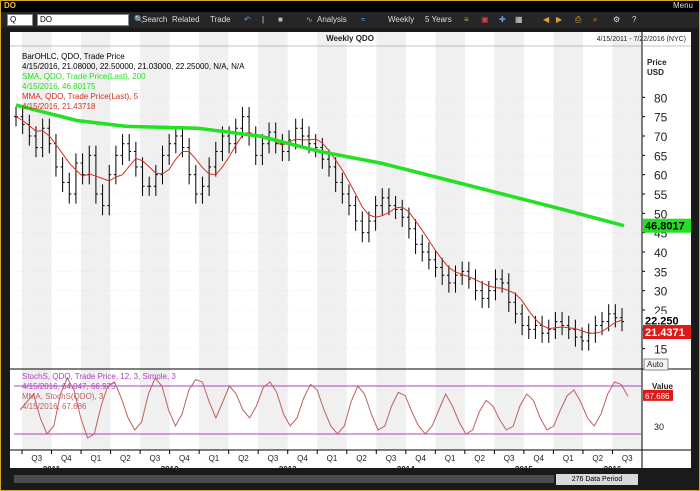 This screenshot has height=491, width=700. Describe the element at coordinates (502, 19) in the screenshot. I see `crosshair-icon: ✚` at that location.